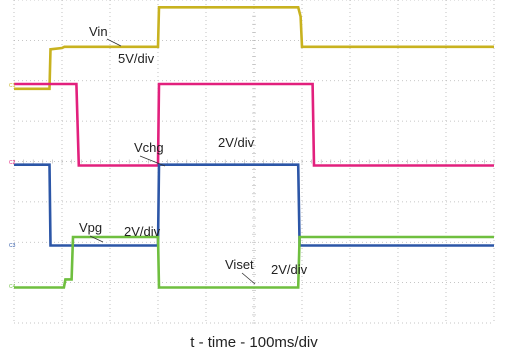  What do you see at coordinates (90, 227) in the screenshot?
I see `vpg-label: Vpg` at bounding box center [90, 227].